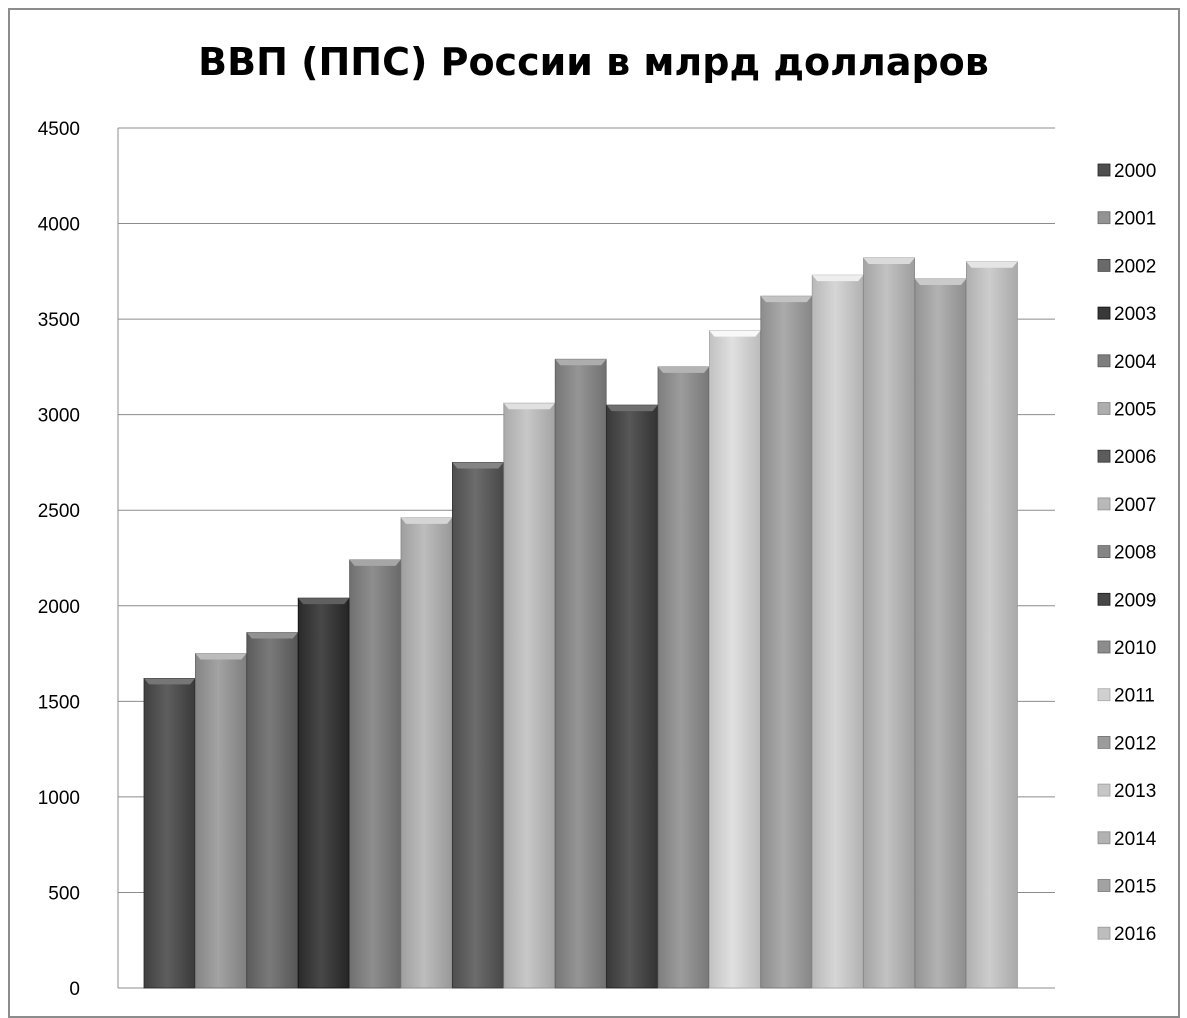 The image size is (1187, 1018). What do you see at coordinates (735, 659) in the screenshot?
I see `bar-2011` at bounding box center [735, 659].